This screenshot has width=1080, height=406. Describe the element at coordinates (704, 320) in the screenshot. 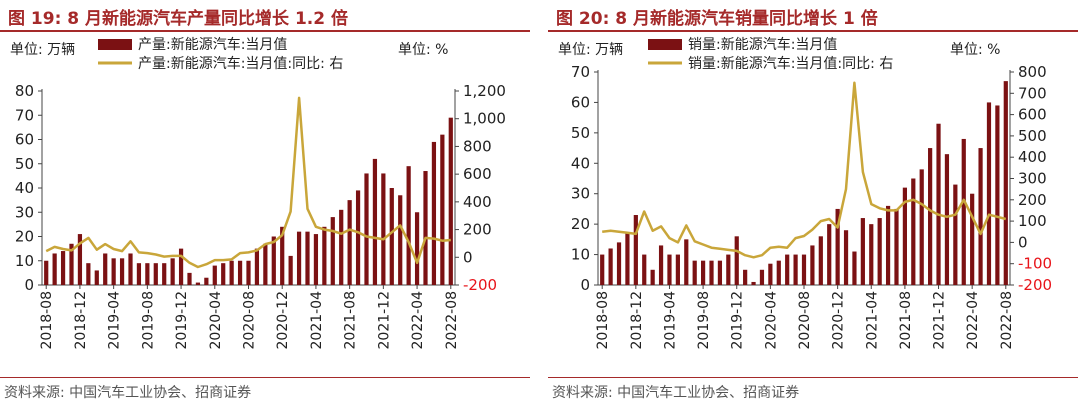

I see `x-tick-label: 2019-08` at that location.